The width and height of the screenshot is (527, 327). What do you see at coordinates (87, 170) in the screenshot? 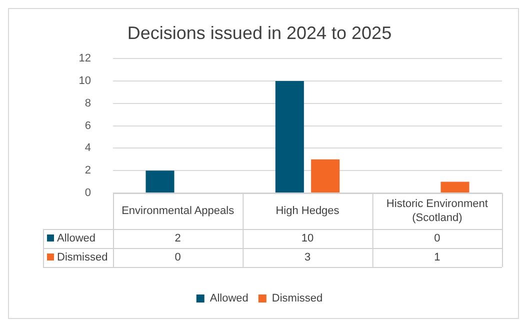
I see `y-tick-label: 2` at bounding box center [87, 170].